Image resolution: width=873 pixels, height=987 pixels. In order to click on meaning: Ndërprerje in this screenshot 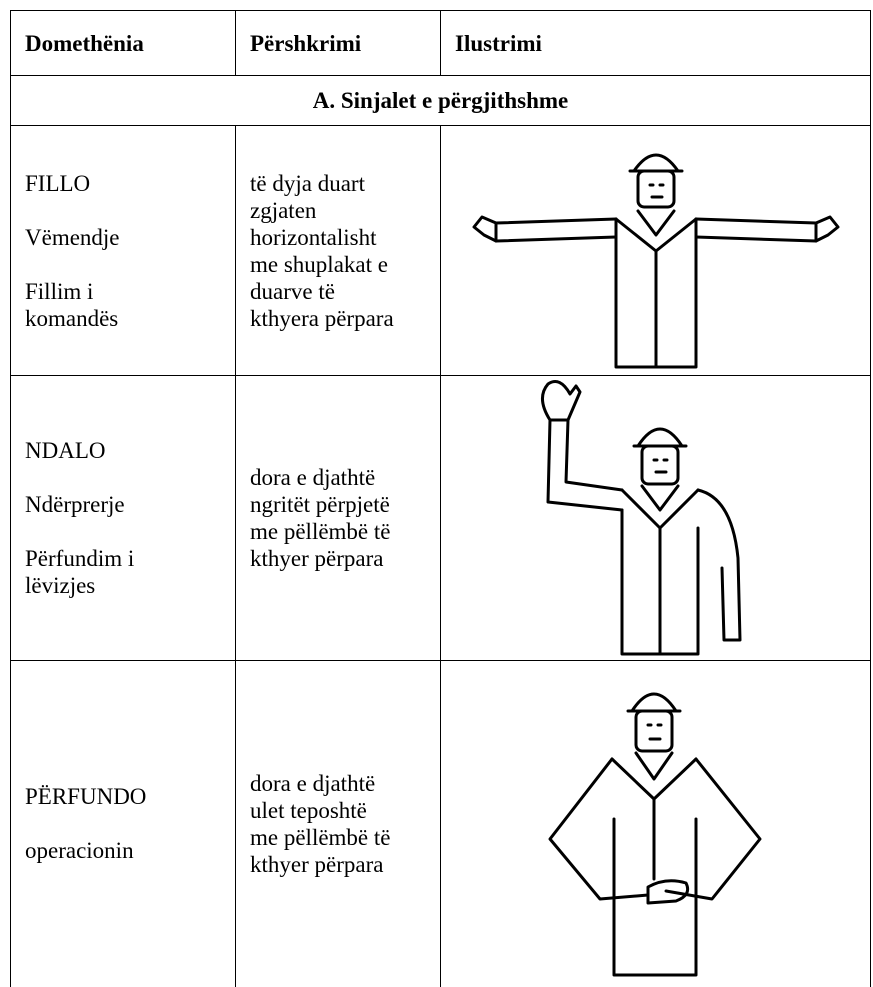, I will do `click(123, 504)`.